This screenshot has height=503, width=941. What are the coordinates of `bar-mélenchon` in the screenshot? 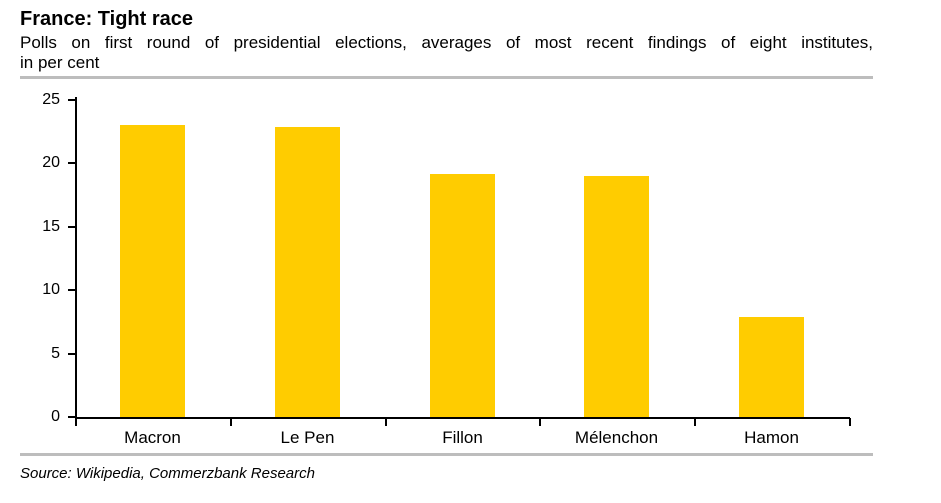 It's located at (616, 296).